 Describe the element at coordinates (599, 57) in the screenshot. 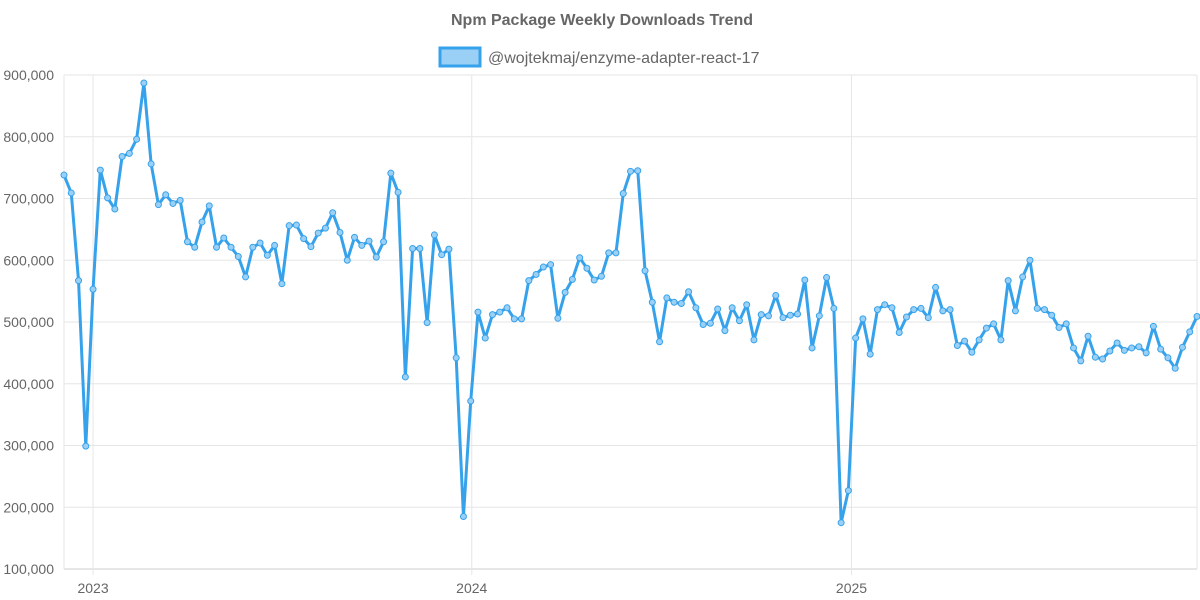

I see `legend: @wojtekmaj/enzyme-adapter-react-17` at that location.